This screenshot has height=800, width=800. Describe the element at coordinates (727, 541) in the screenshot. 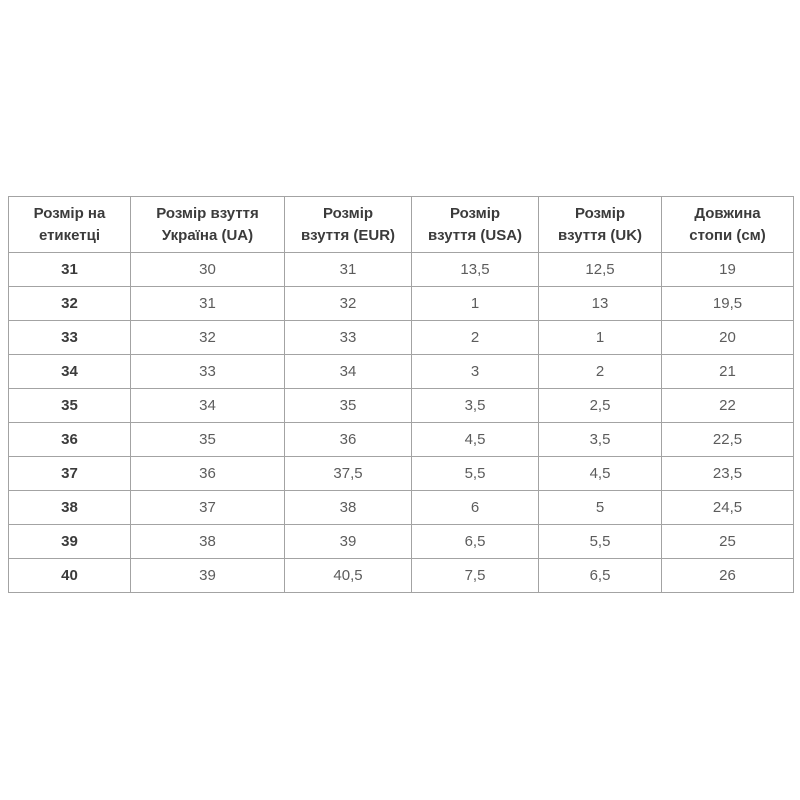

I see `value-cell: 25` at that location.